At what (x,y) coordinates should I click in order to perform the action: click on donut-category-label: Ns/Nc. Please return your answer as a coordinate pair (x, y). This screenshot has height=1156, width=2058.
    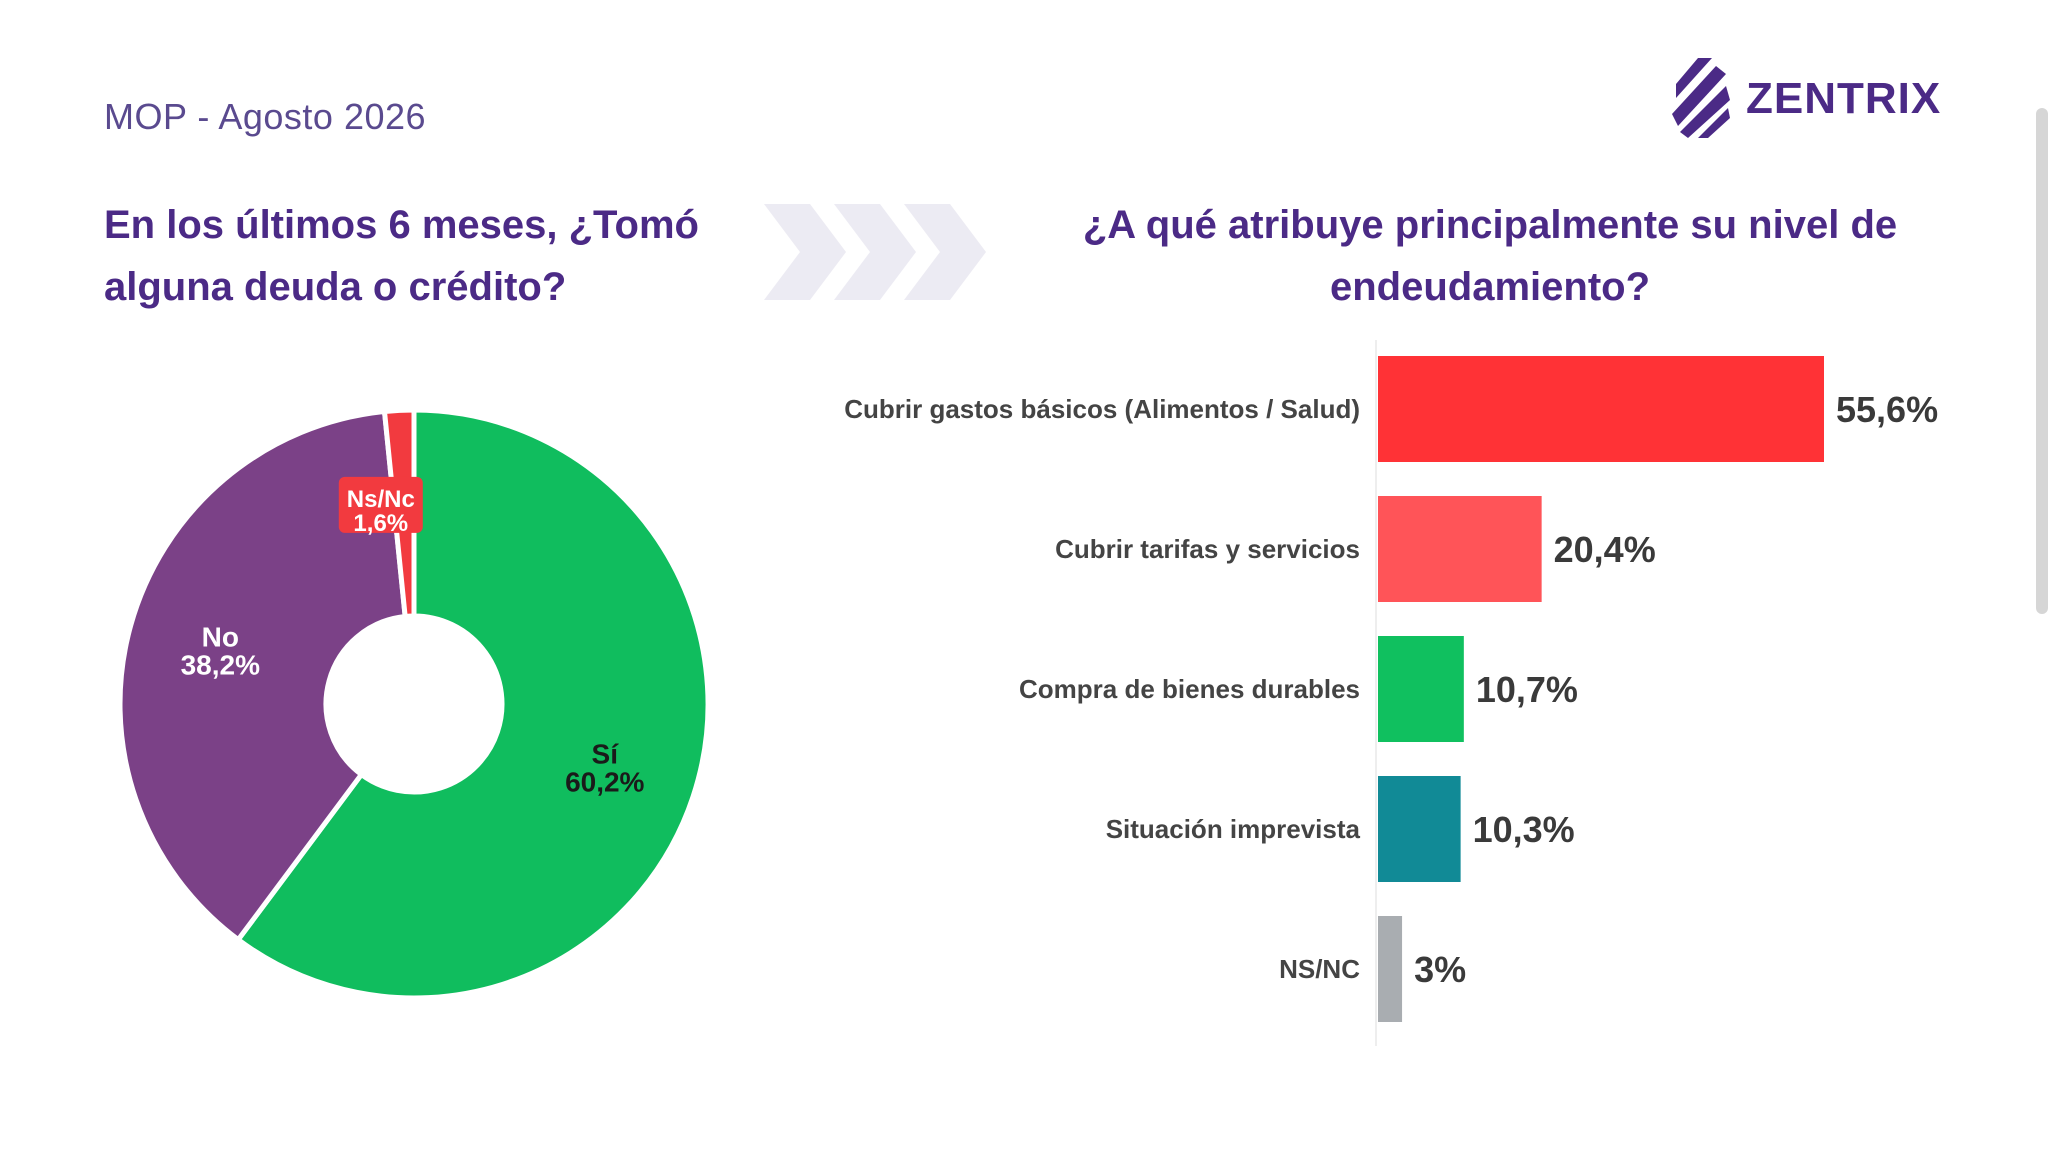
    Looking at the image, I should click on (381, 499).